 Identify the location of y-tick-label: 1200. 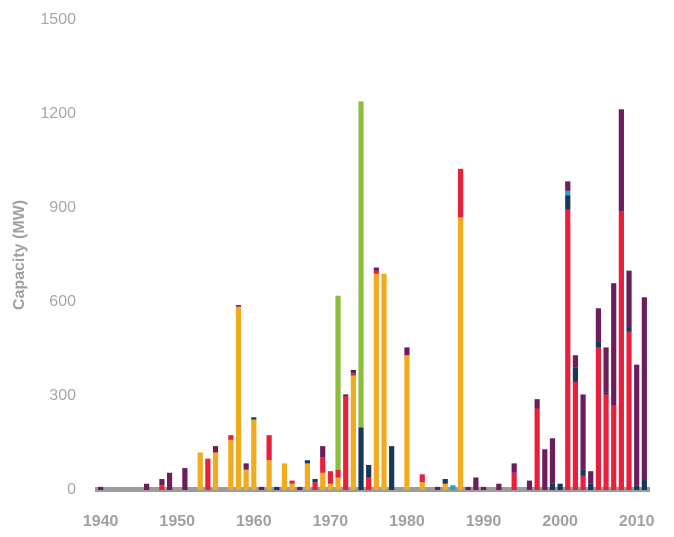
(58, 113).